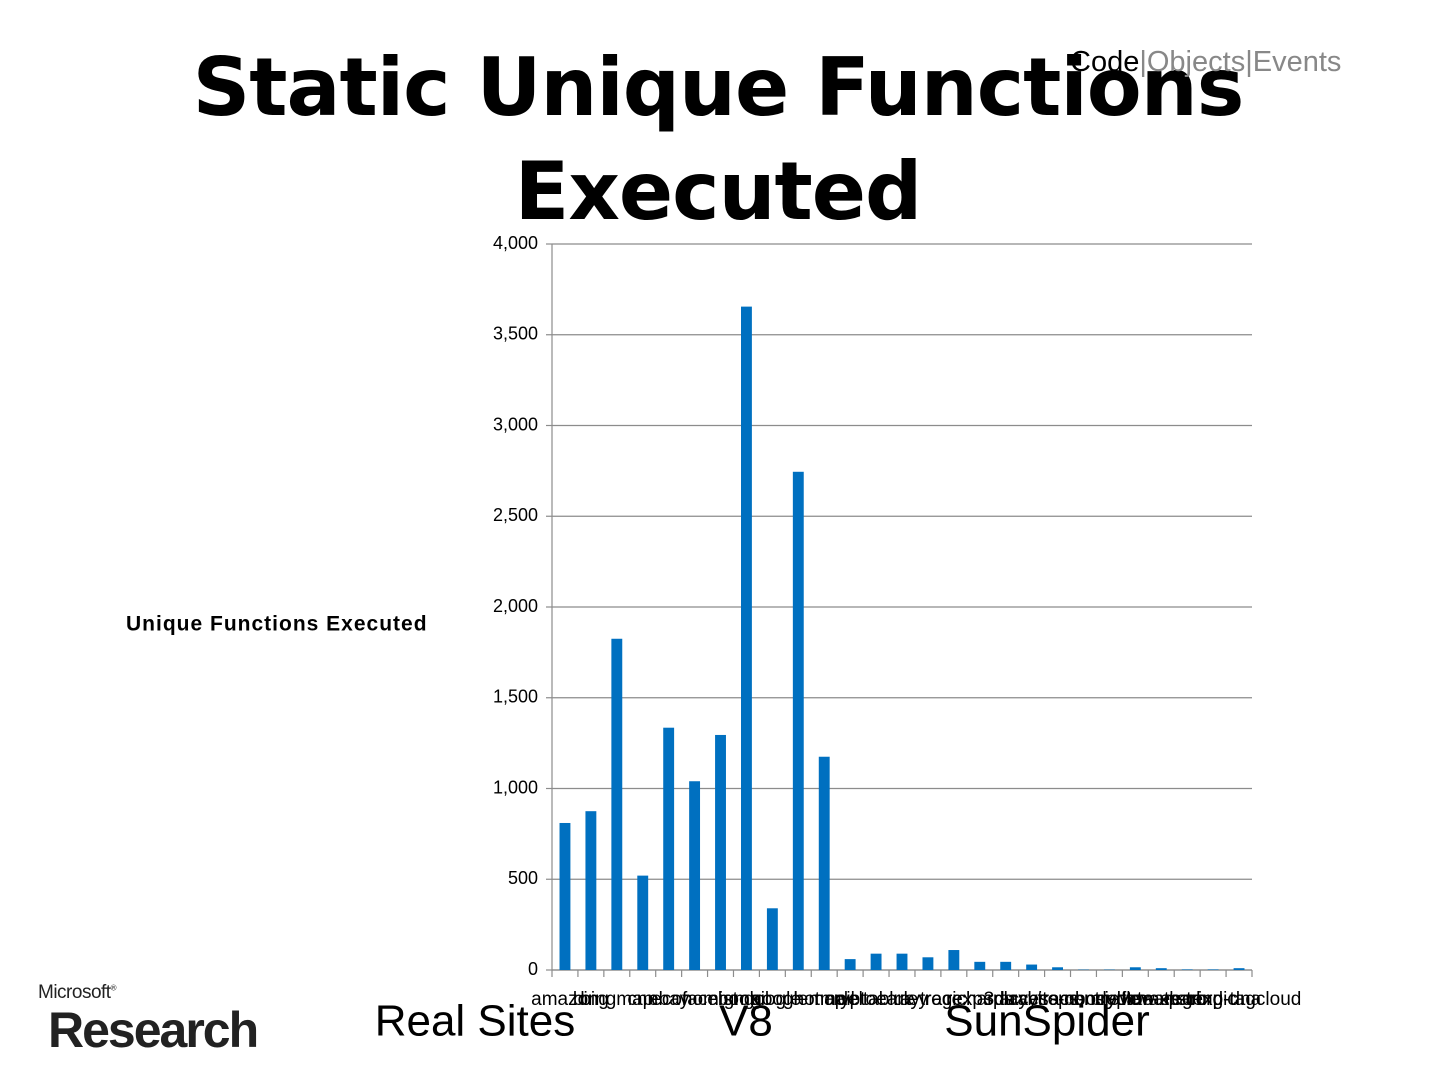 Image resolution: width=1440 pixels, height=1080 pixels. What do you see at coordinates (642, 999) in the screenshot?
I see `x-tick-label: cnn` at bounding box center [642, 999].